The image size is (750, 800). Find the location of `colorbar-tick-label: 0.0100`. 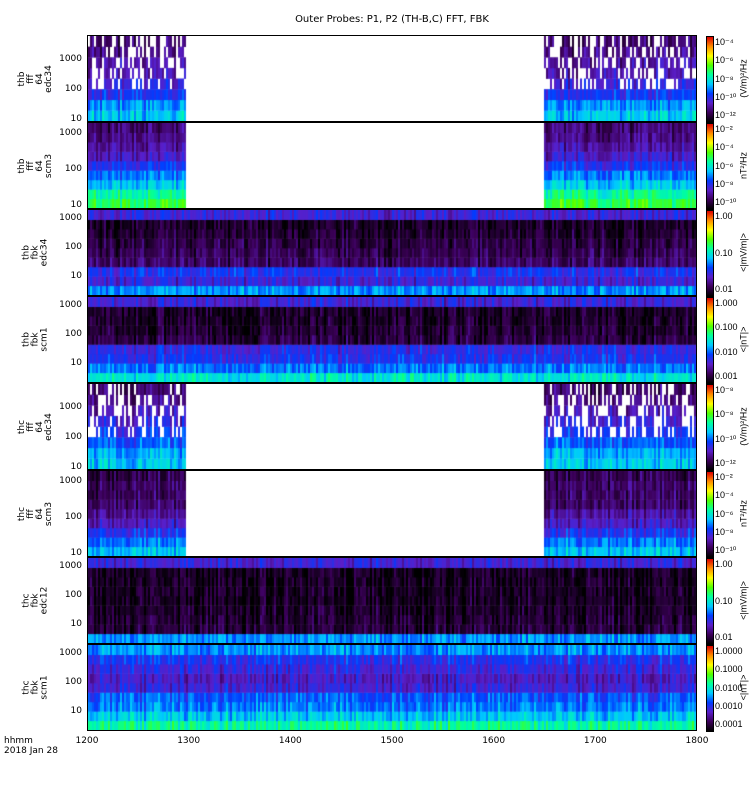

colorbar-tick-label: 0.0100 is located at coordinates (729, 687).